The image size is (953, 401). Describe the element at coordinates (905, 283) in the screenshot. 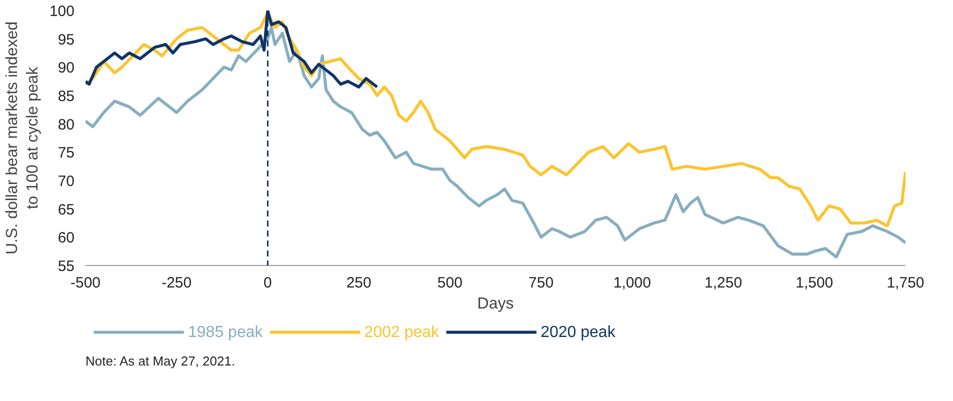

I see `x-tick-label: 1,750` at that location.